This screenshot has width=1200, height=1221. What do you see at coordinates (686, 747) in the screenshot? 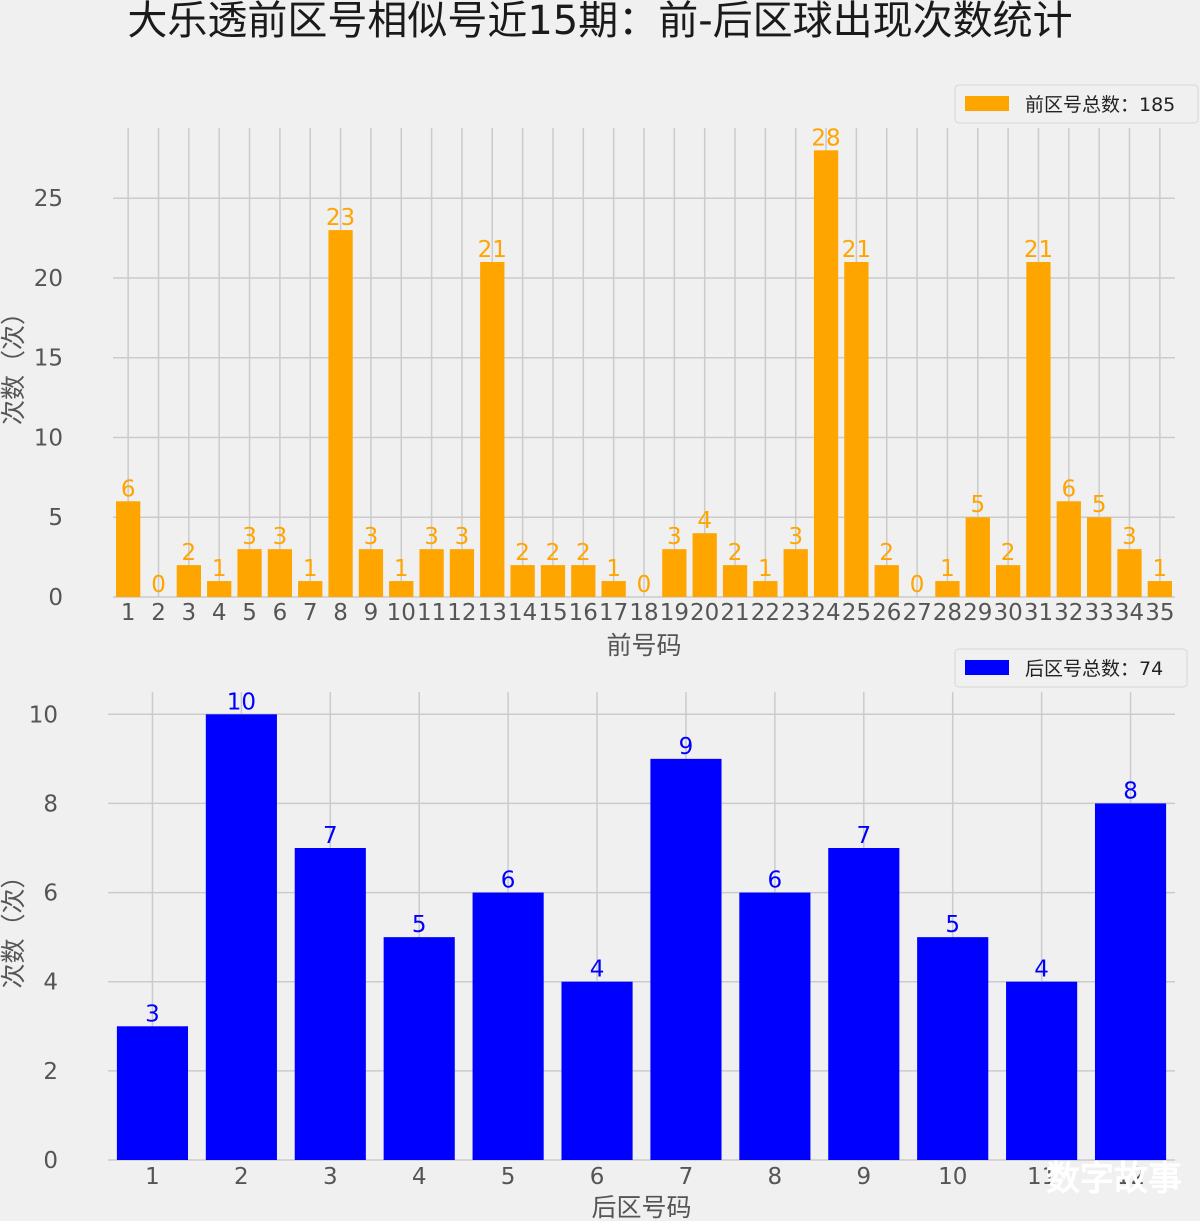
I see `bar-value-label: 9` at bounding box center [686, 747].